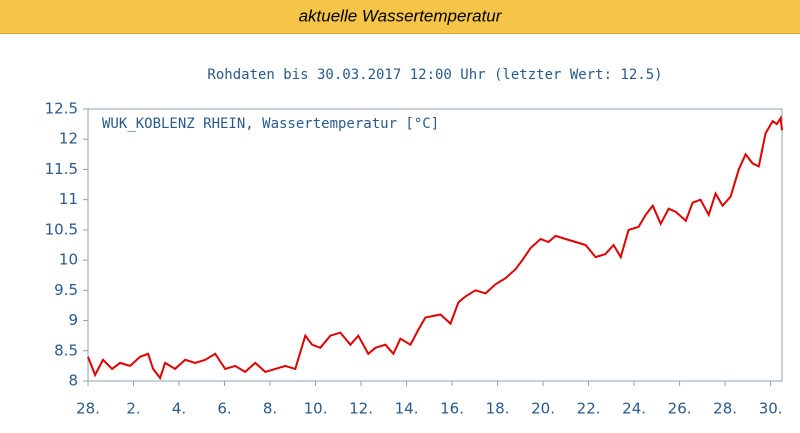 This screenshot has width=800, height=433. Describe the element at coordinates (179, 409) in the screenshot. I see `x-tick-label: 4.` at that location.